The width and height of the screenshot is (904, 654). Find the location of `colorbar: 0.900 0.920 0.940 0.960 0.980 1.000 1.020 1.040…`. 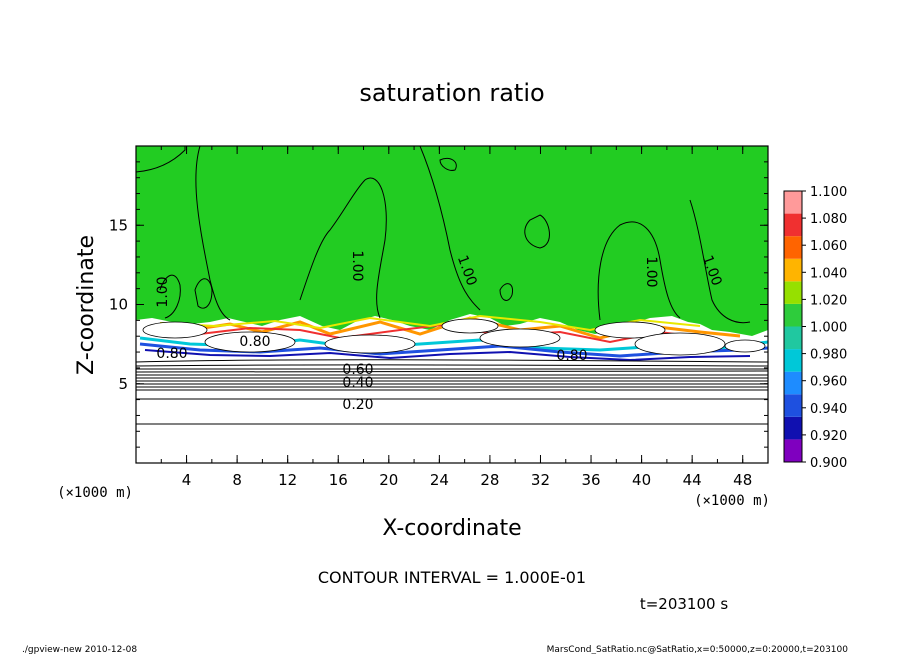

colorbar: 0.900 0.920 0.940 0.960 0.980 1.000 1.020 1.040… is located at coordinates (815, 328).